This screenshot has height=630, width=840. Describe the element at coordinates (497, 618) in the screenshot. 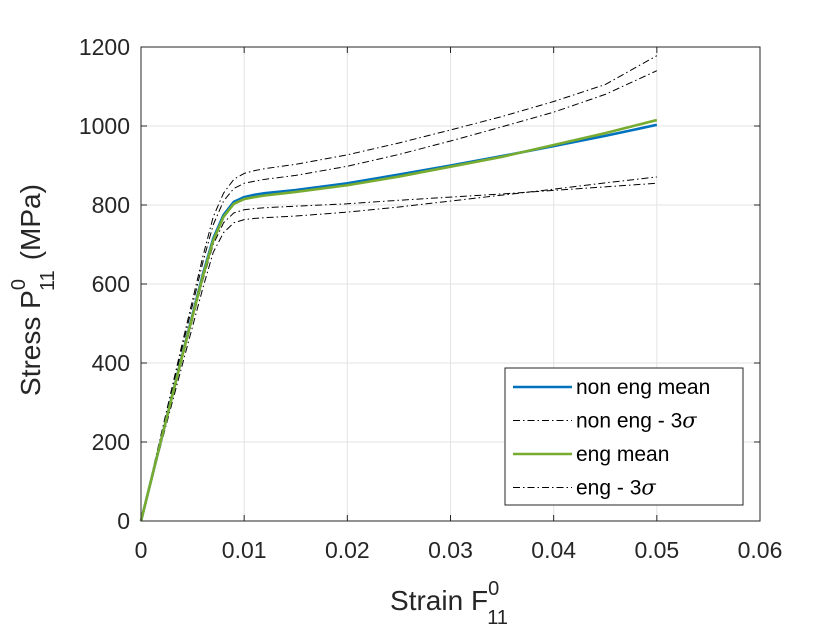

I see `x-axis-label-sub: 11` at that location.